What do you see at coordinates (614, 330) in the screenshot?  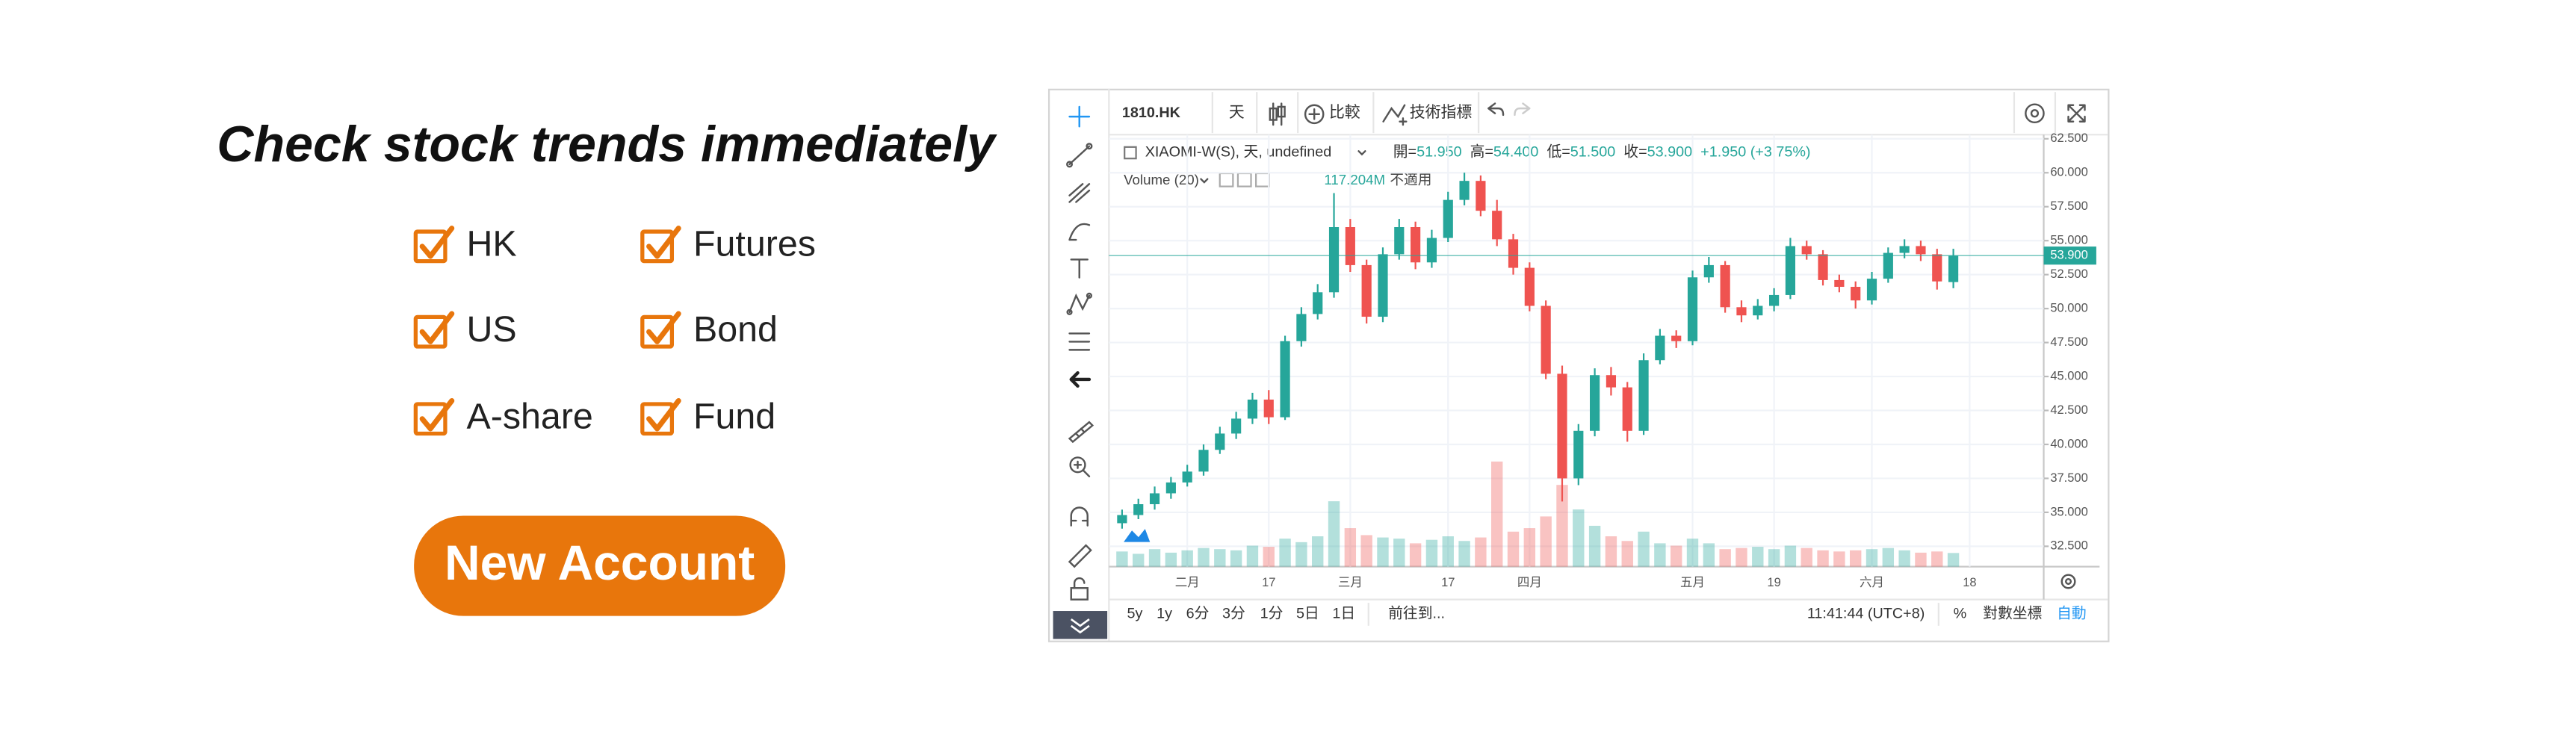 I see `market-list: HK Futures US Bond A-share Fund` at bounding box center [614, 330].